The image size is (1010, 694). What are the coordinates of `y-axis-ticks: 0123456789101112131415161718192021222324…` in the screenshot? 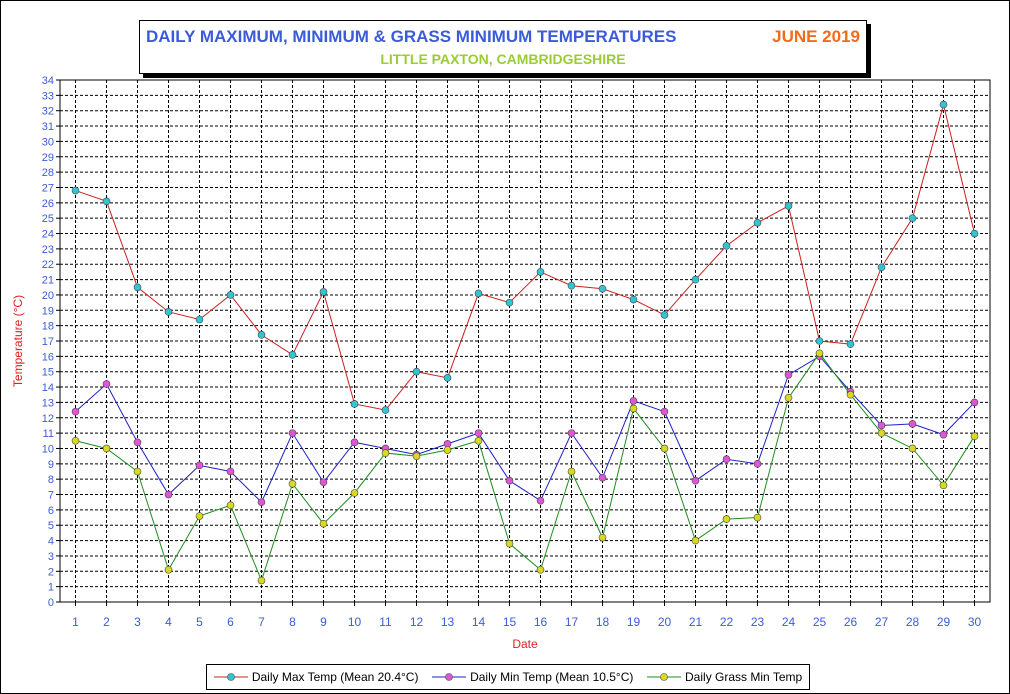 It's located at (51, 342).